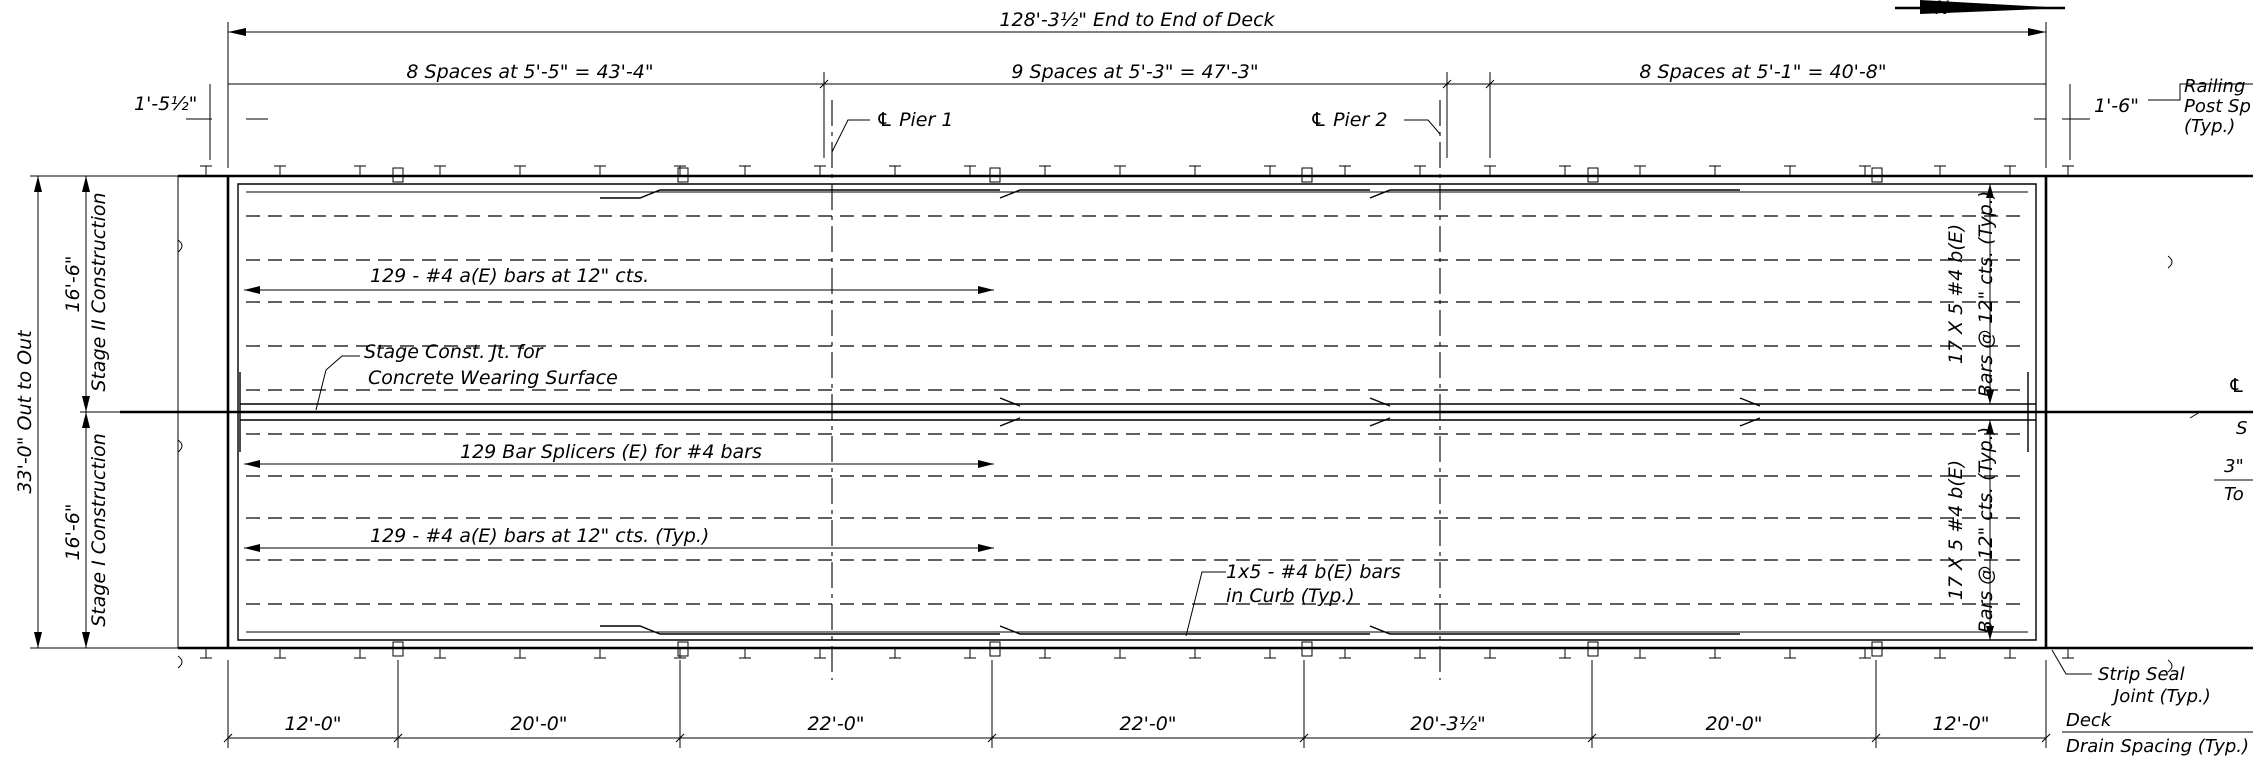 The height and width of the screenshot is (761, 2253). Describe the element at coordinates (1147, 724) in the screenshot. I see `drain-spacing-4: 22'-0"` at that location.